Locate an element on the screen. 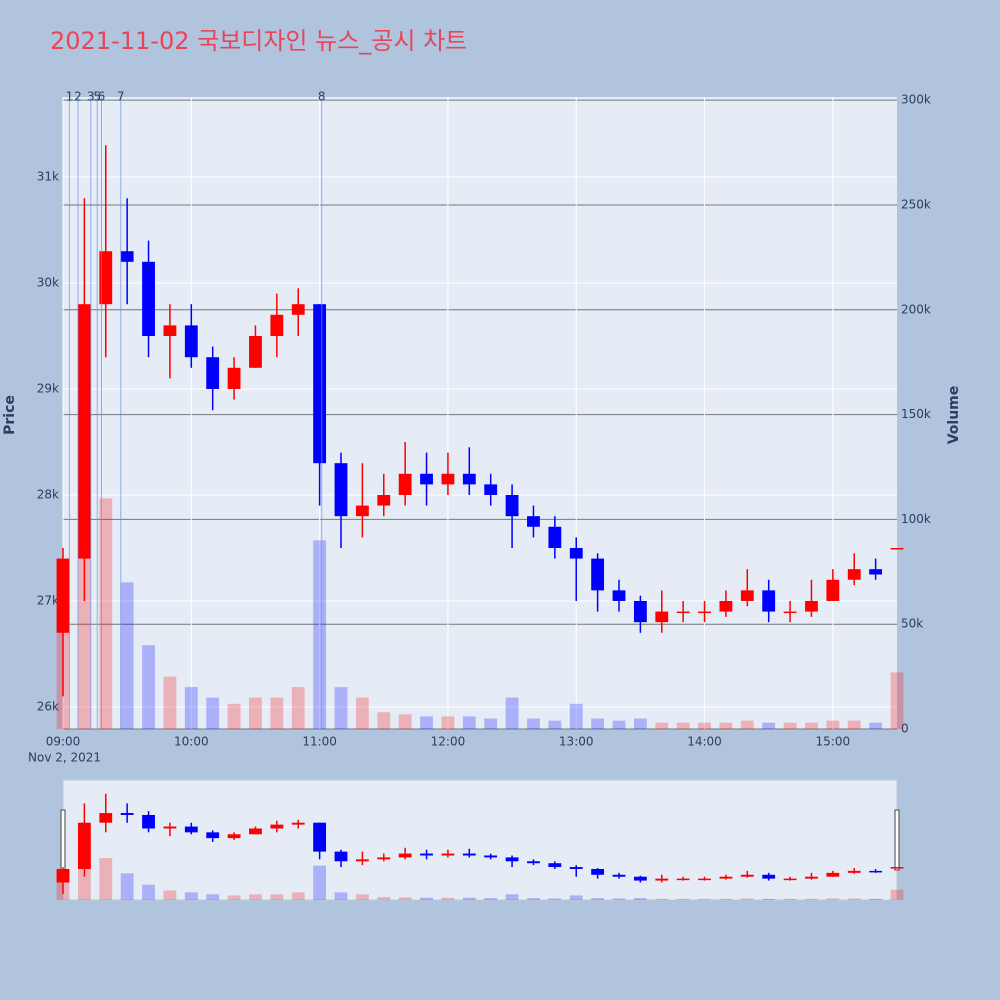 Image resolution: width=1000 pixels, height=1000 pixels. x-tick-label: 12:00 is located at coordinates (448, 742).